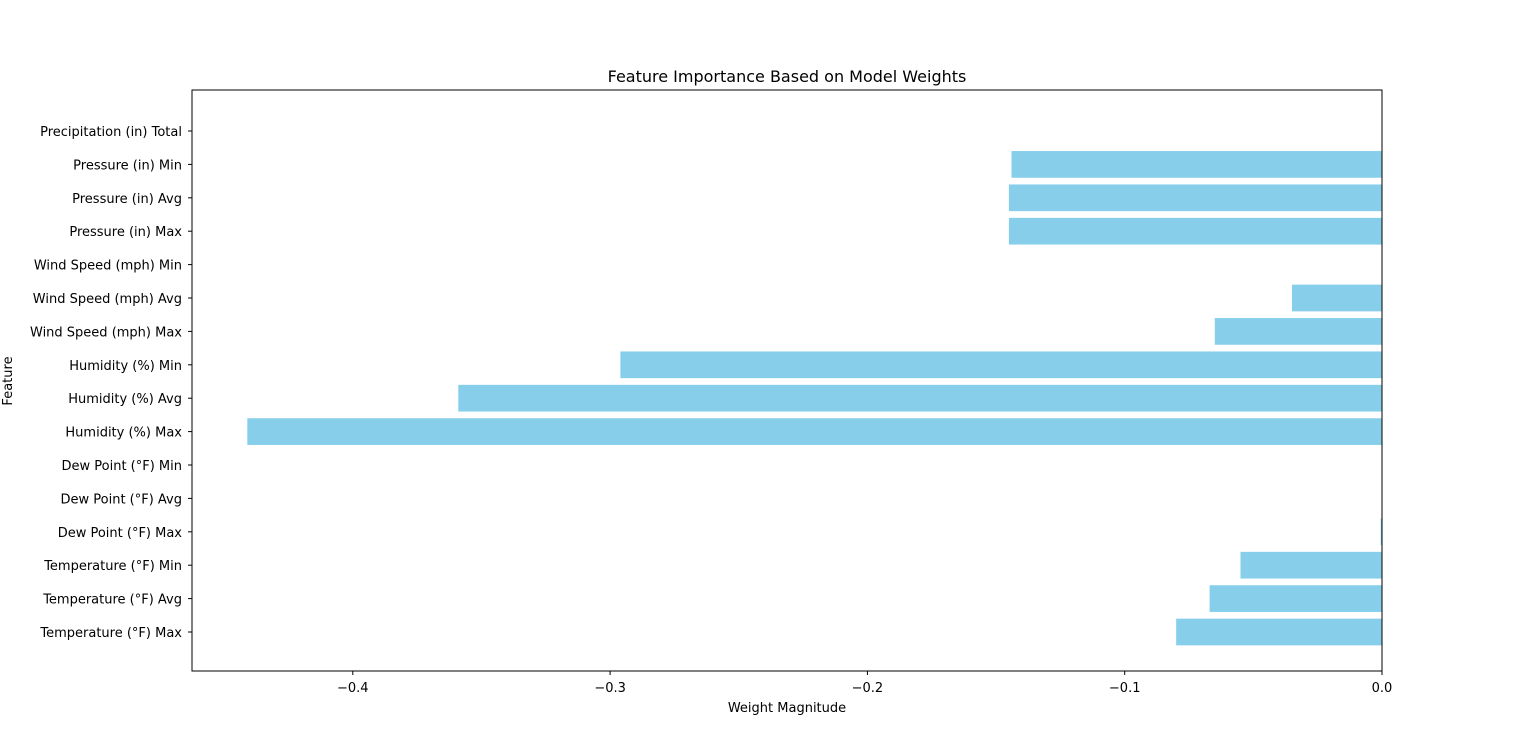 The image size is (1536, 754). Describe the element at coordinates (127, 165) in the screenshot. I see `y-tick-label: Pressure (in) Min` at that location.